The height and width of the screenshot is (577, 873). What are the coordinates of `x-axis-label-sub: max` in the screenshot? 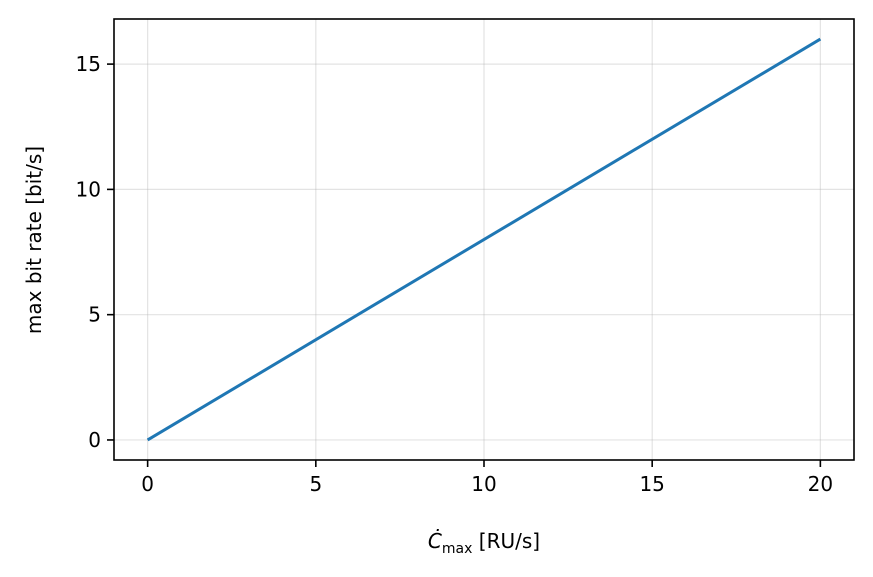 It's located at (457, 549).